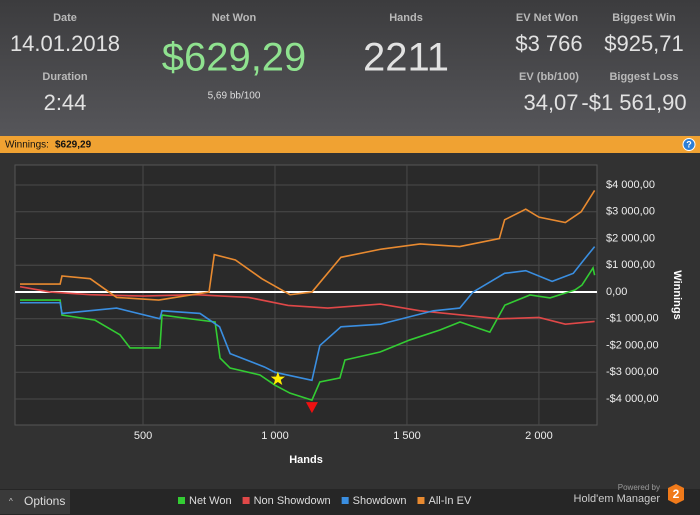 The width and height of the screenshot is (700, 515). I want to click on banner-value: $629,29, so click(73, 145).